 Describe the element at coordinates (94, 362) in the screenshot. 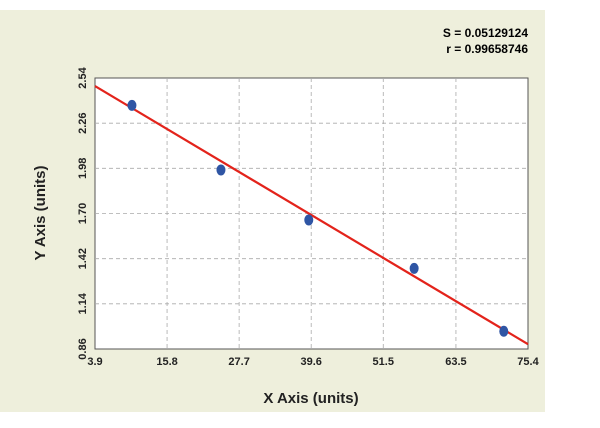

I see `x-tick-label: 3.9` at that location.